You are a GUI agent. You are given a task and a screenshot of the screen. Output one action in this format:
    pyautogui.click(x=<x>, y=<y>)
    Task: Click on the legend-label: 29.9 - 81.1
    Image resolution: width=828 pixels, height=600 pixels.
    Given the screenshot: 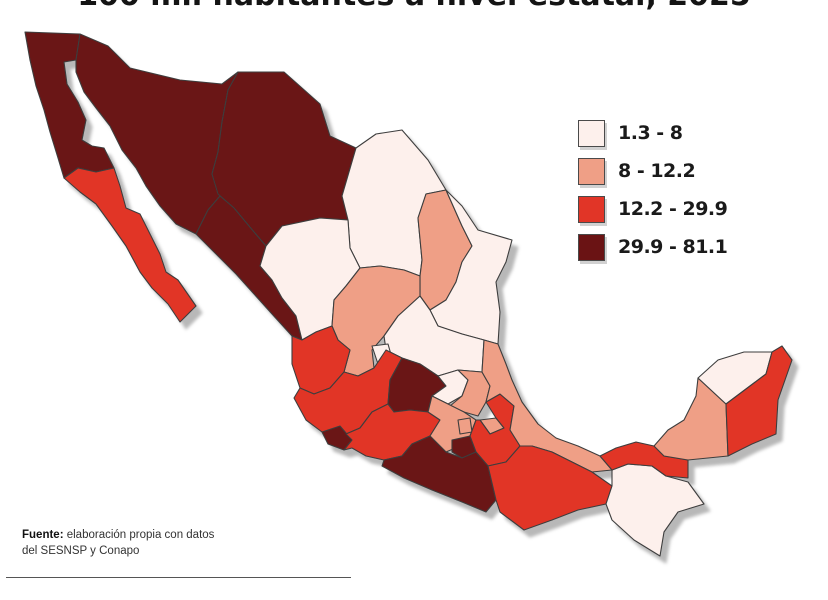 What is the action you would take?
    pyautogui.click(x=673, y=247)
    